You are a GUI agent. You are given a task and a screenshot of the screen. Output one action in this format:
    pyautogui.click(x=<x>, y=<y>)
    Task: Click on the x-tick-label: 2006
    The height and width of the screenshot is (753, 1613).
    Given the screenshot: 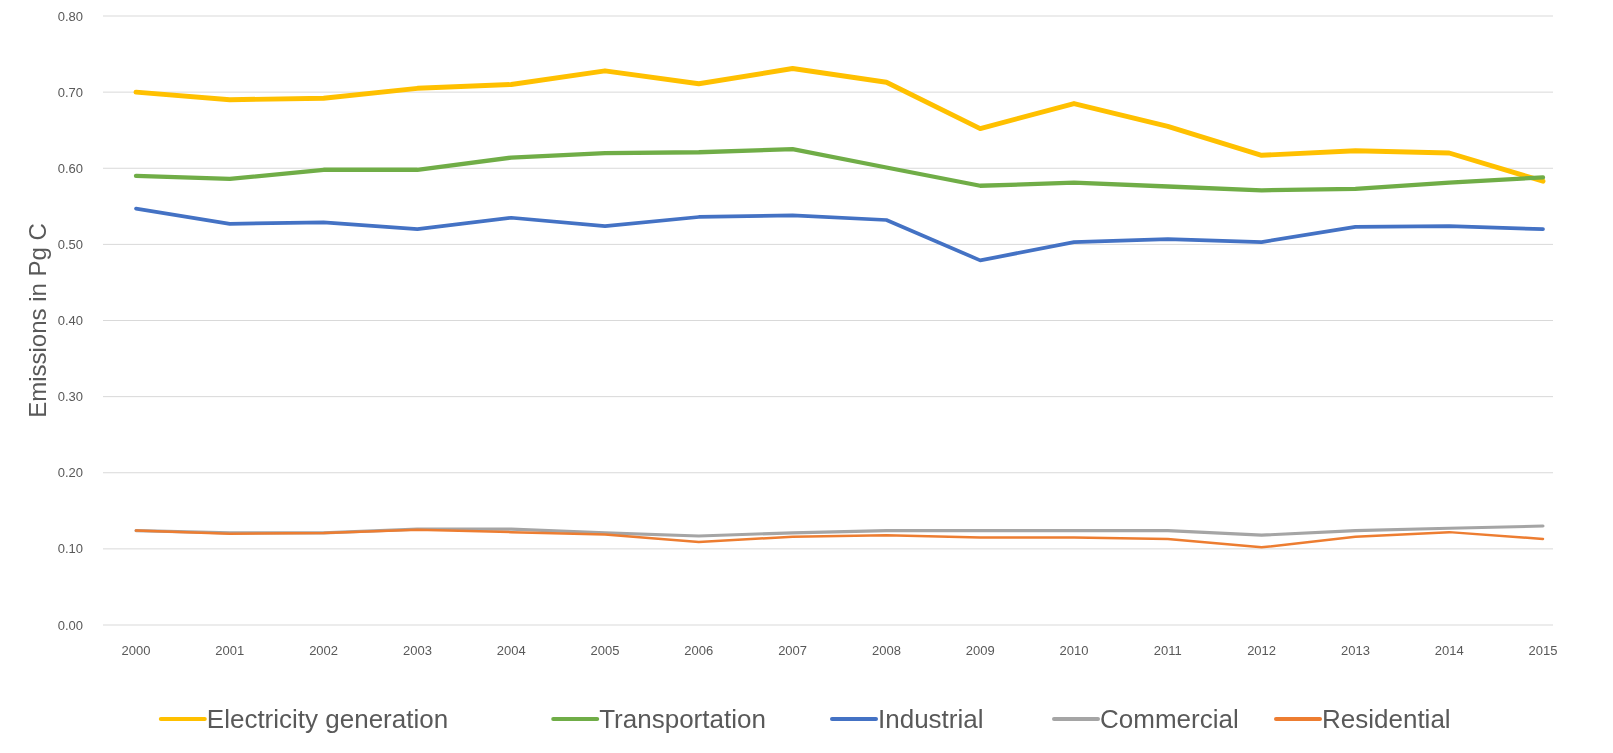 What is the action you would take?
    pyautogui.click(x=699, y=650)
    